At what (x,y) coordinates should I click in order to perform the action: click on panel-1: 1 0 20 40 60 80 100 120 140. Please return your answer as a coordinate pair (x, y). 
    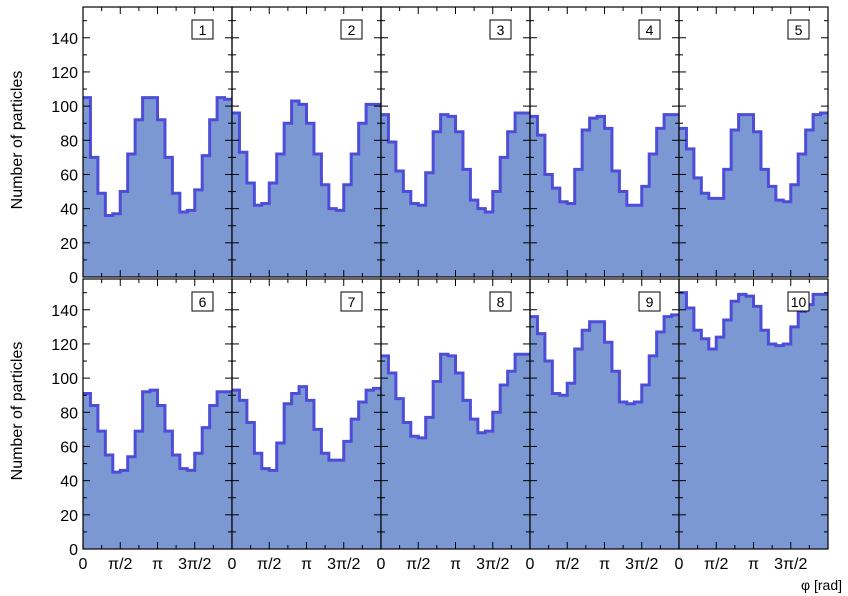
    Looking at the image, I should click on (142, 146).